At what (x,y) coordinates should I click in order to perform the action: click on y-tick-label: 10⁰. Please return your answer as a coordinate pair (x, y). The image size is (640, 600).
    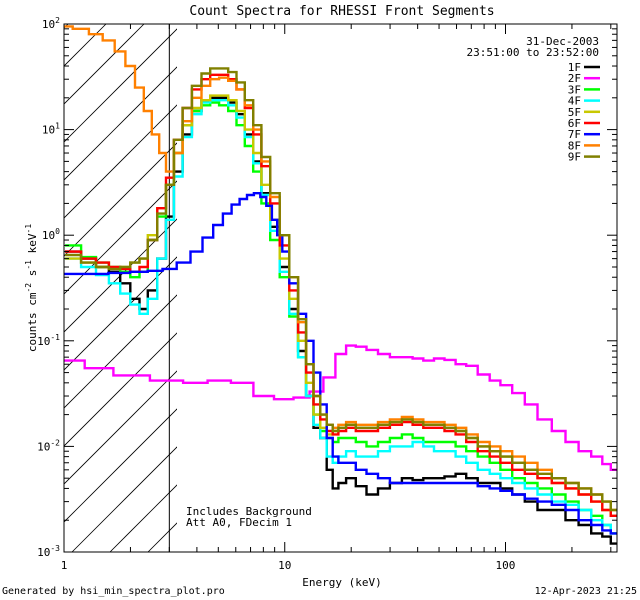
    Looking at the image, I should click on (51, 234).